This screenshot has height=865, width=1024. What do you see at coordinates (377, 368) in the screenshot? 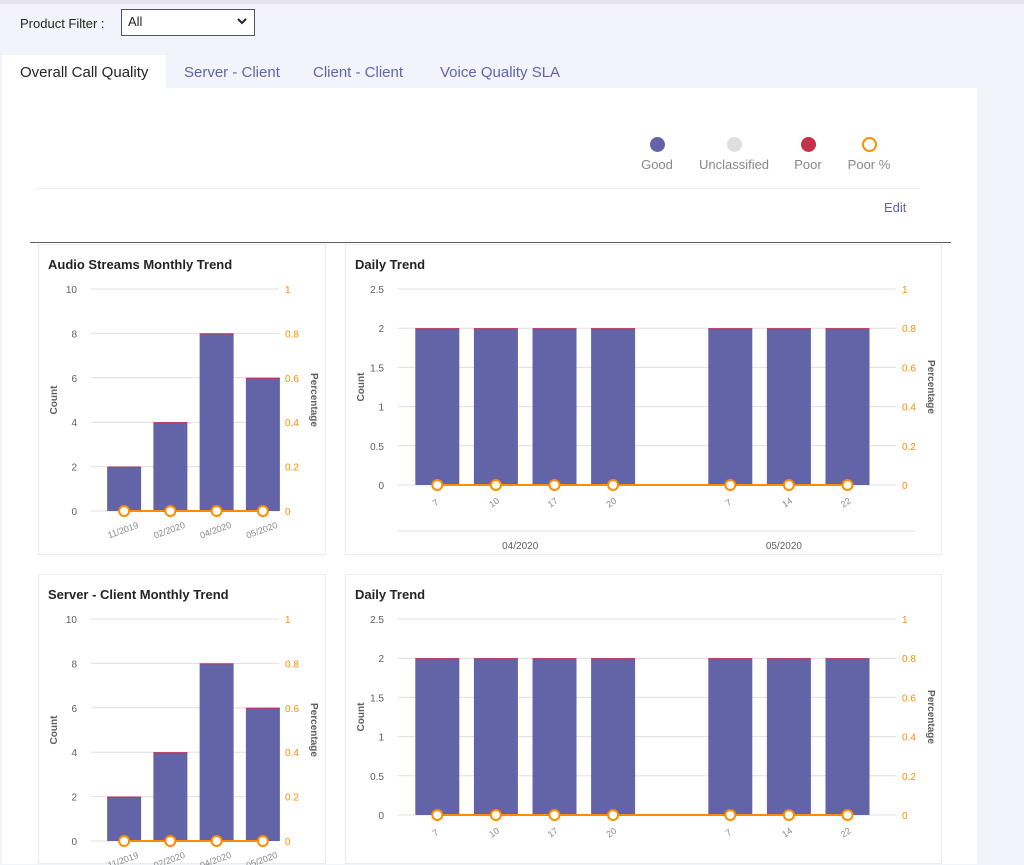
I see `y-tick-label: 1.5` at bounding box center [377, 368].